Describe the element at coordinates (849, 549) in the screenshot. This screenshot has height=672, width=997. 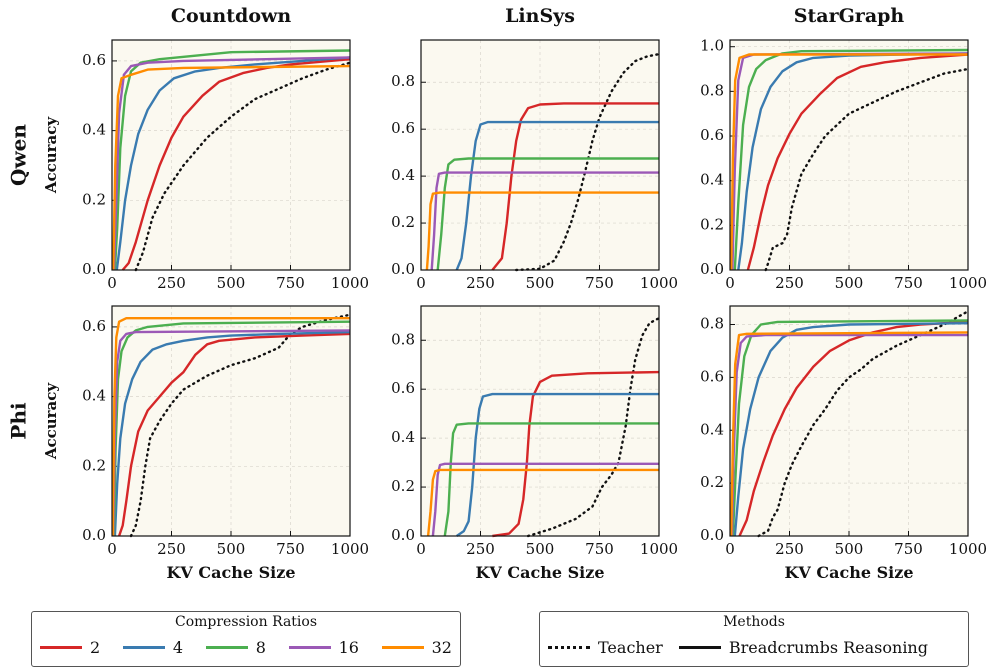
I see `x-tick-label-phi-stargraph-500: 500` at that location.